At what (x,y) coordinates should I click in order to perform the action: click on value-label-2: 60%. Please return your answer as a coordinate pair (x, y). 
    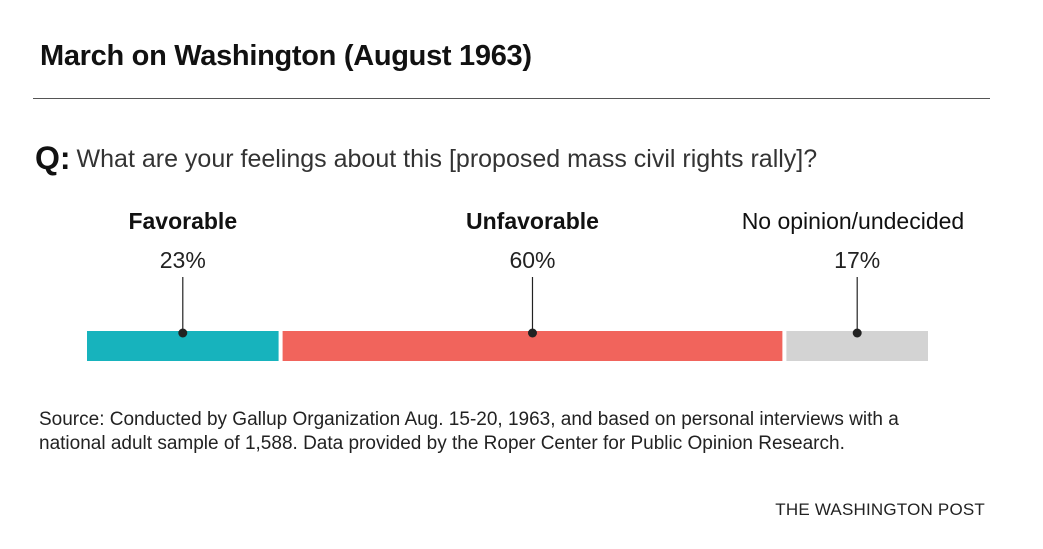
    Looking at the image, I should click on (532, 260).